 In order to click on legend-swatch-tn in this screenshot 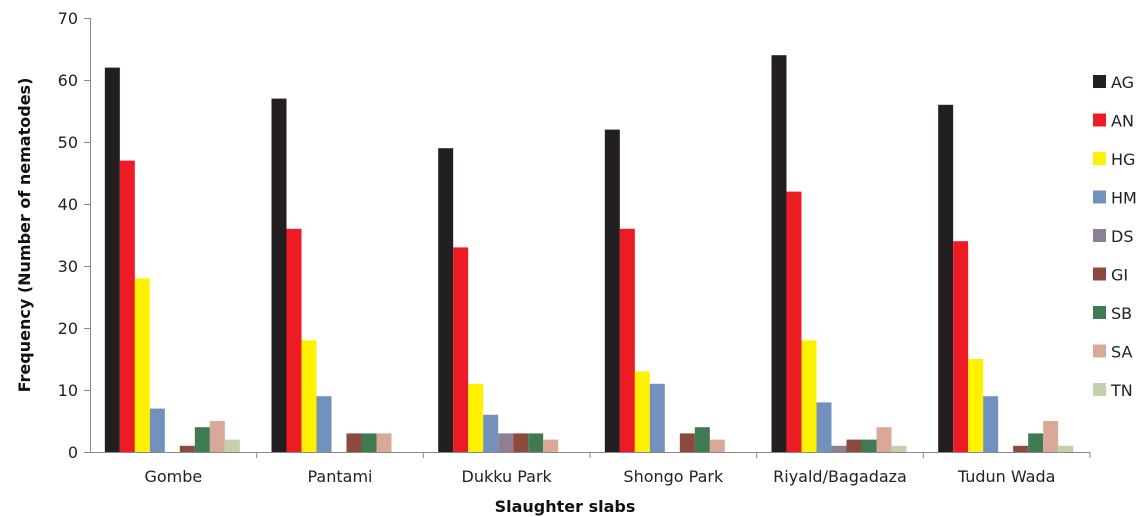, I will do `click(1099, 389)`.